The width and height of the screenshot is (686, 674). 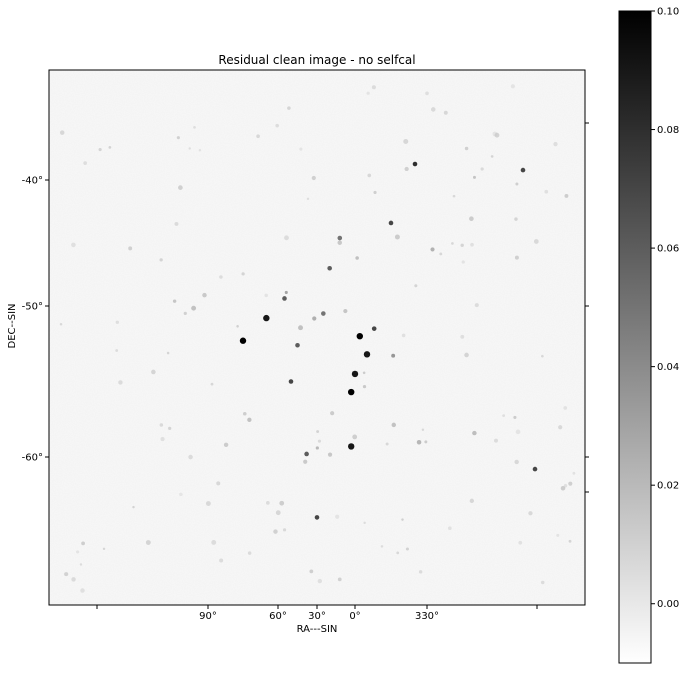 I want to click on chart-title: Residual clean image - no selfcal, so click(x=316, y=60).